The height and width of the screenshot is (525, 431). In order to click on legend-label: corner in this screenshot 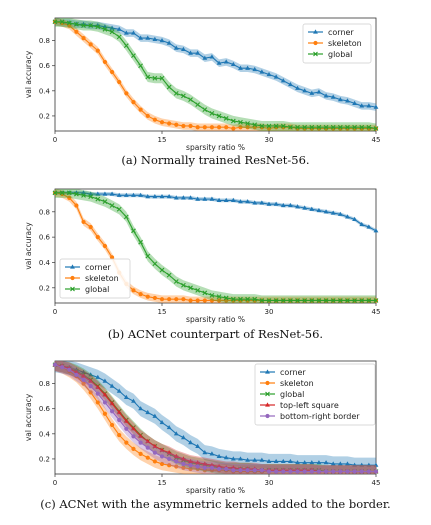, I will do `click(341, 32)`.